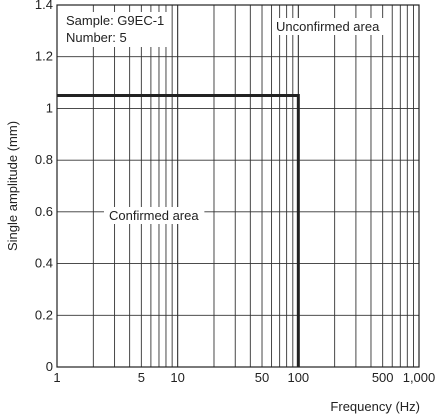 This screenshot has width=435, height=419. I want to click on y-tick-label: 0, so click(49, 366).